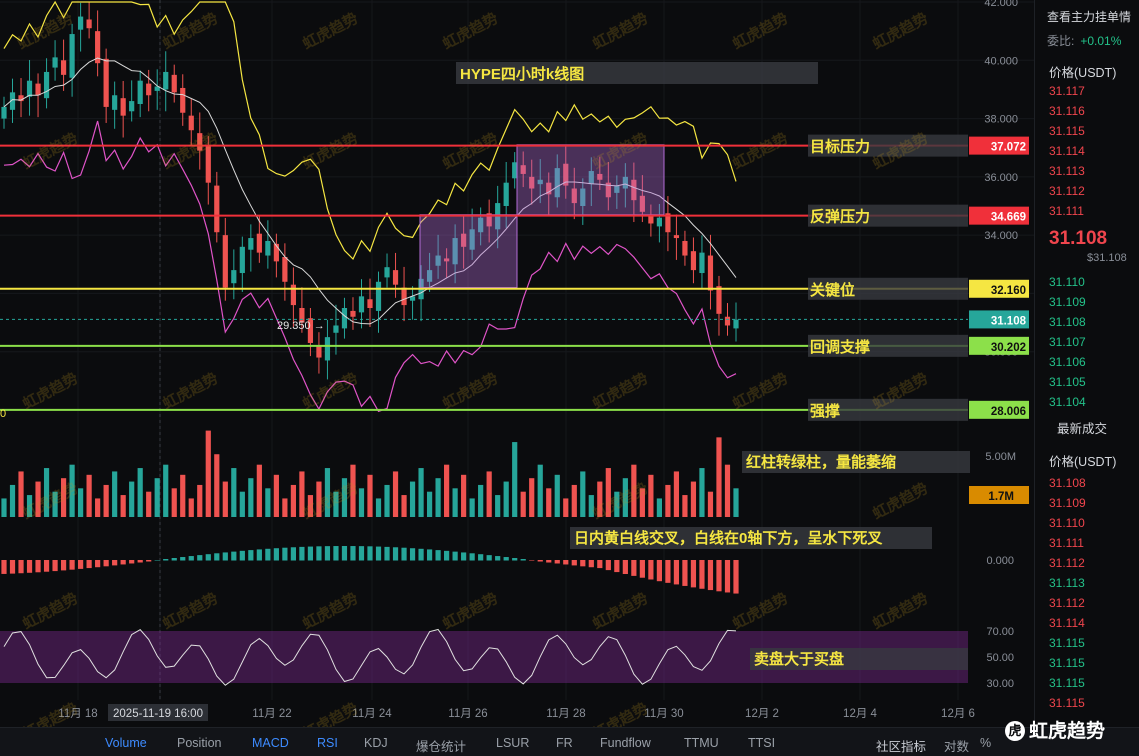 The width and height of the screenshot is (1139, 756). What do you see at coordinates (77, 714) in the screenshot?
I see `time-axis-label: 11月 18` at bounding box center [77, 714].